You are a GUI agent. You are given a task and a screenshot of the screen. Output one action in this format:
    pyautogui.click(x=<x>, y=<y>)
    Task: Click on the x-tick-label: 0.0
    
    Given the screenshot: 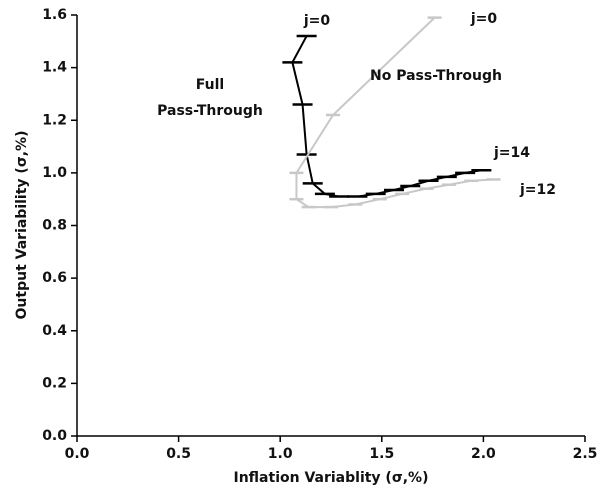 What is the action you would take?
    pyautogui.click(x=77, y=454)
    